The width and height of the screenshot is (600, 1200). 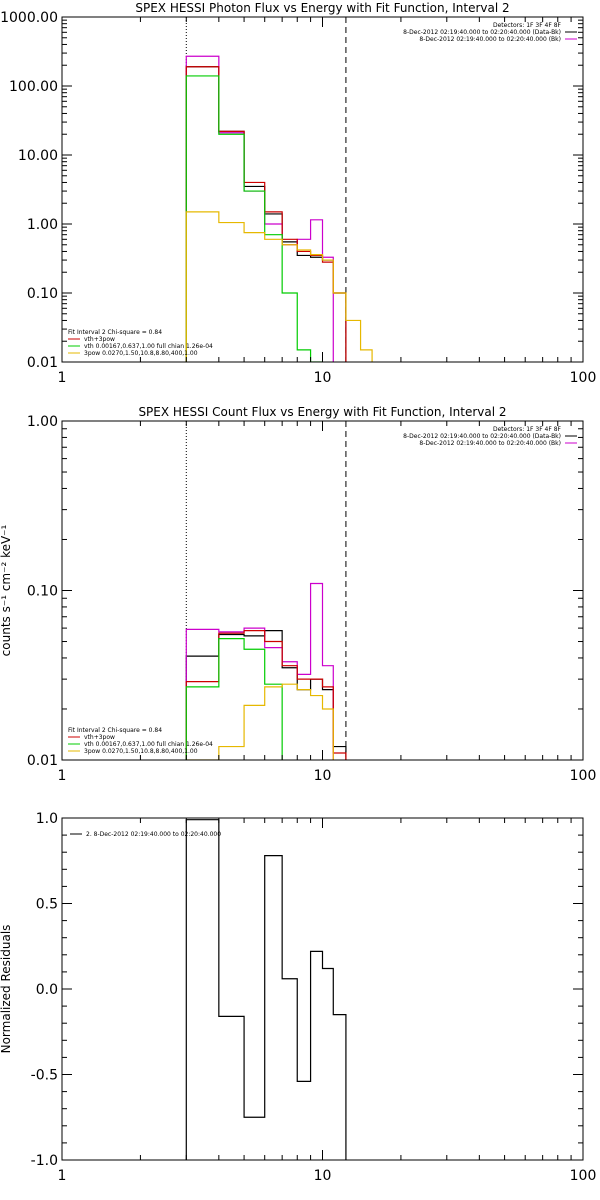 I want to click on y-tick-label: 1.0, so click(x=47, y=819).